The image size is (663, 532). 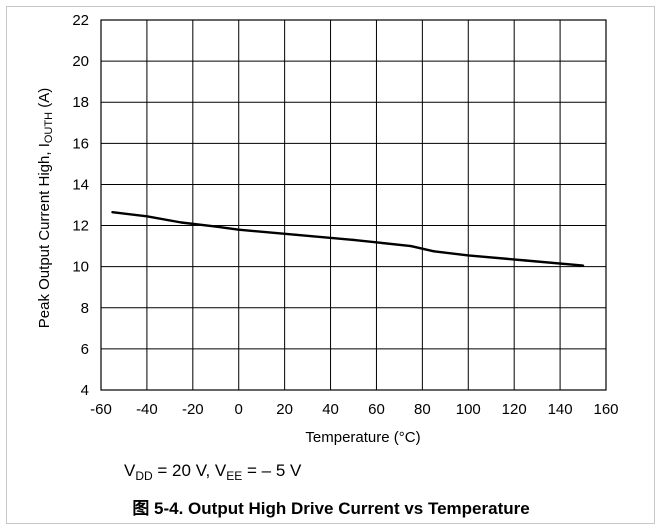 What do you see at coordinates (193, 409) in the screenshot?
I see `x-tick-label: -20` at bounding box center [193, 409].